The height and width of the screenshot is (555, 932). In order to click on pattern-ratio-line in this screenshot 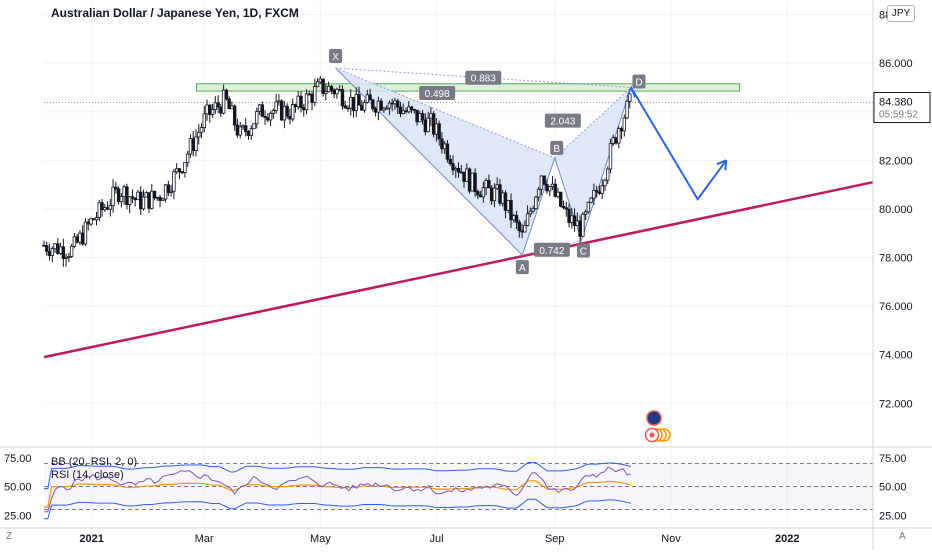, I will do `click(445, 113)`.